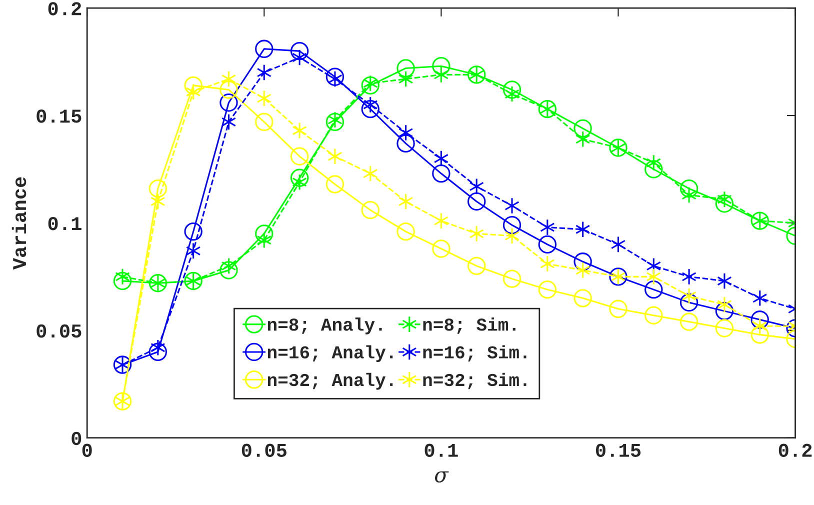 The height and width of the screenshot is (505, 814). Describe the element at coordinates (65, 223) in the screenshot. I see `y-tick-label: 0.1` at that location.